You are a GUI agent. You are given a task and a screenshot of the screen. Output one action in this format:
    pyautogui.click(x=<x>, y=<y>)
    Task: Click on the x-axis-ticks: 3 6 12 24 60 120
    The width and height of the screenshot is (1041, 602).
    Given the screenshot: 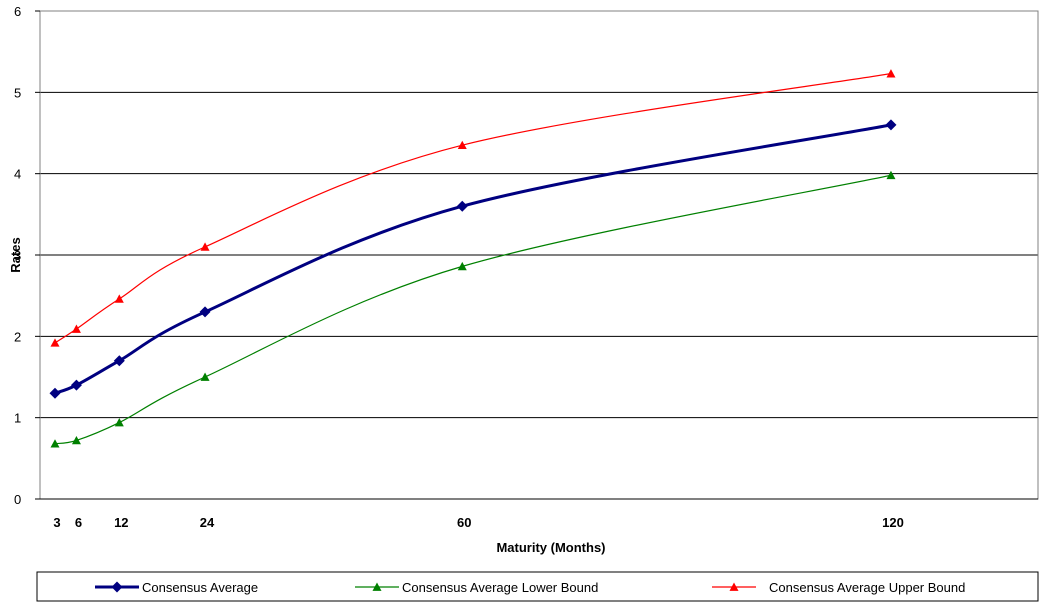 What is the action you would take?
    pyautogui.click(x=539, y=514)
    